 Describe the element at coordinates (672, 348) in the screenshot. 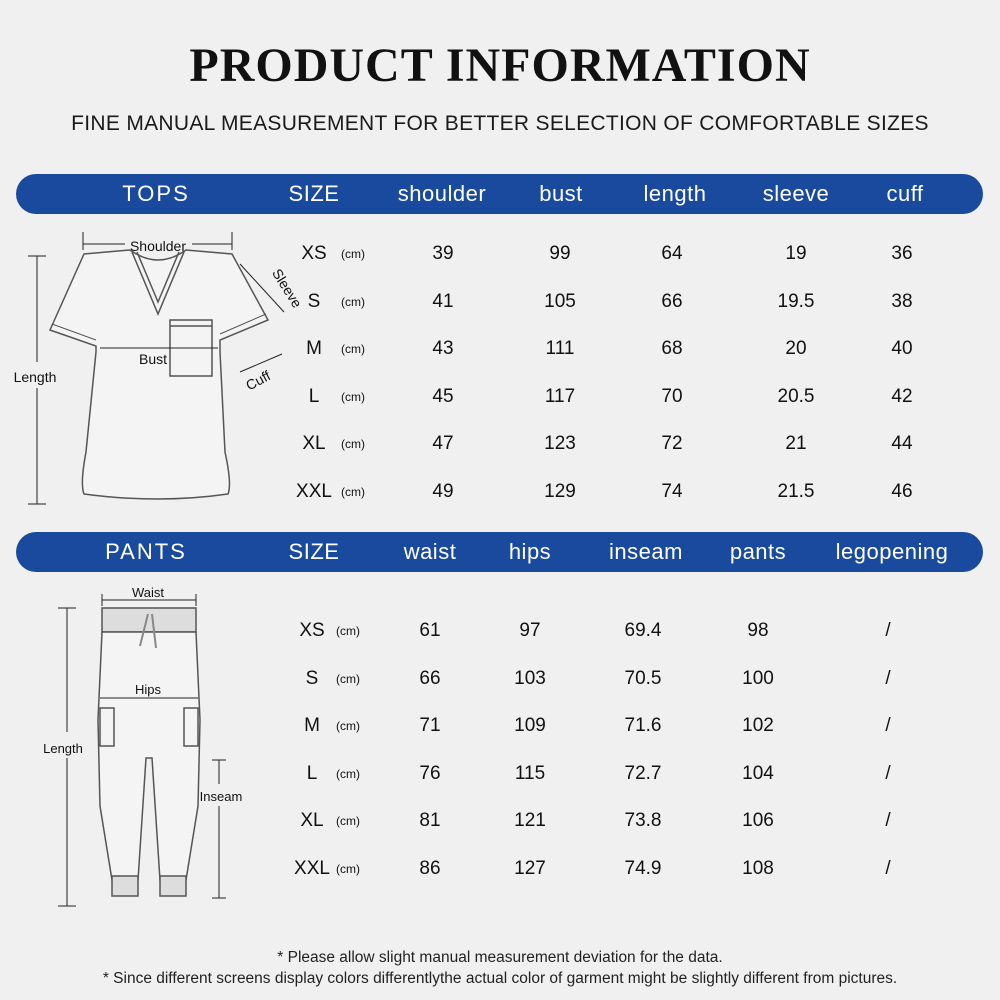

I see `tops-value-cell: 68` at that location.